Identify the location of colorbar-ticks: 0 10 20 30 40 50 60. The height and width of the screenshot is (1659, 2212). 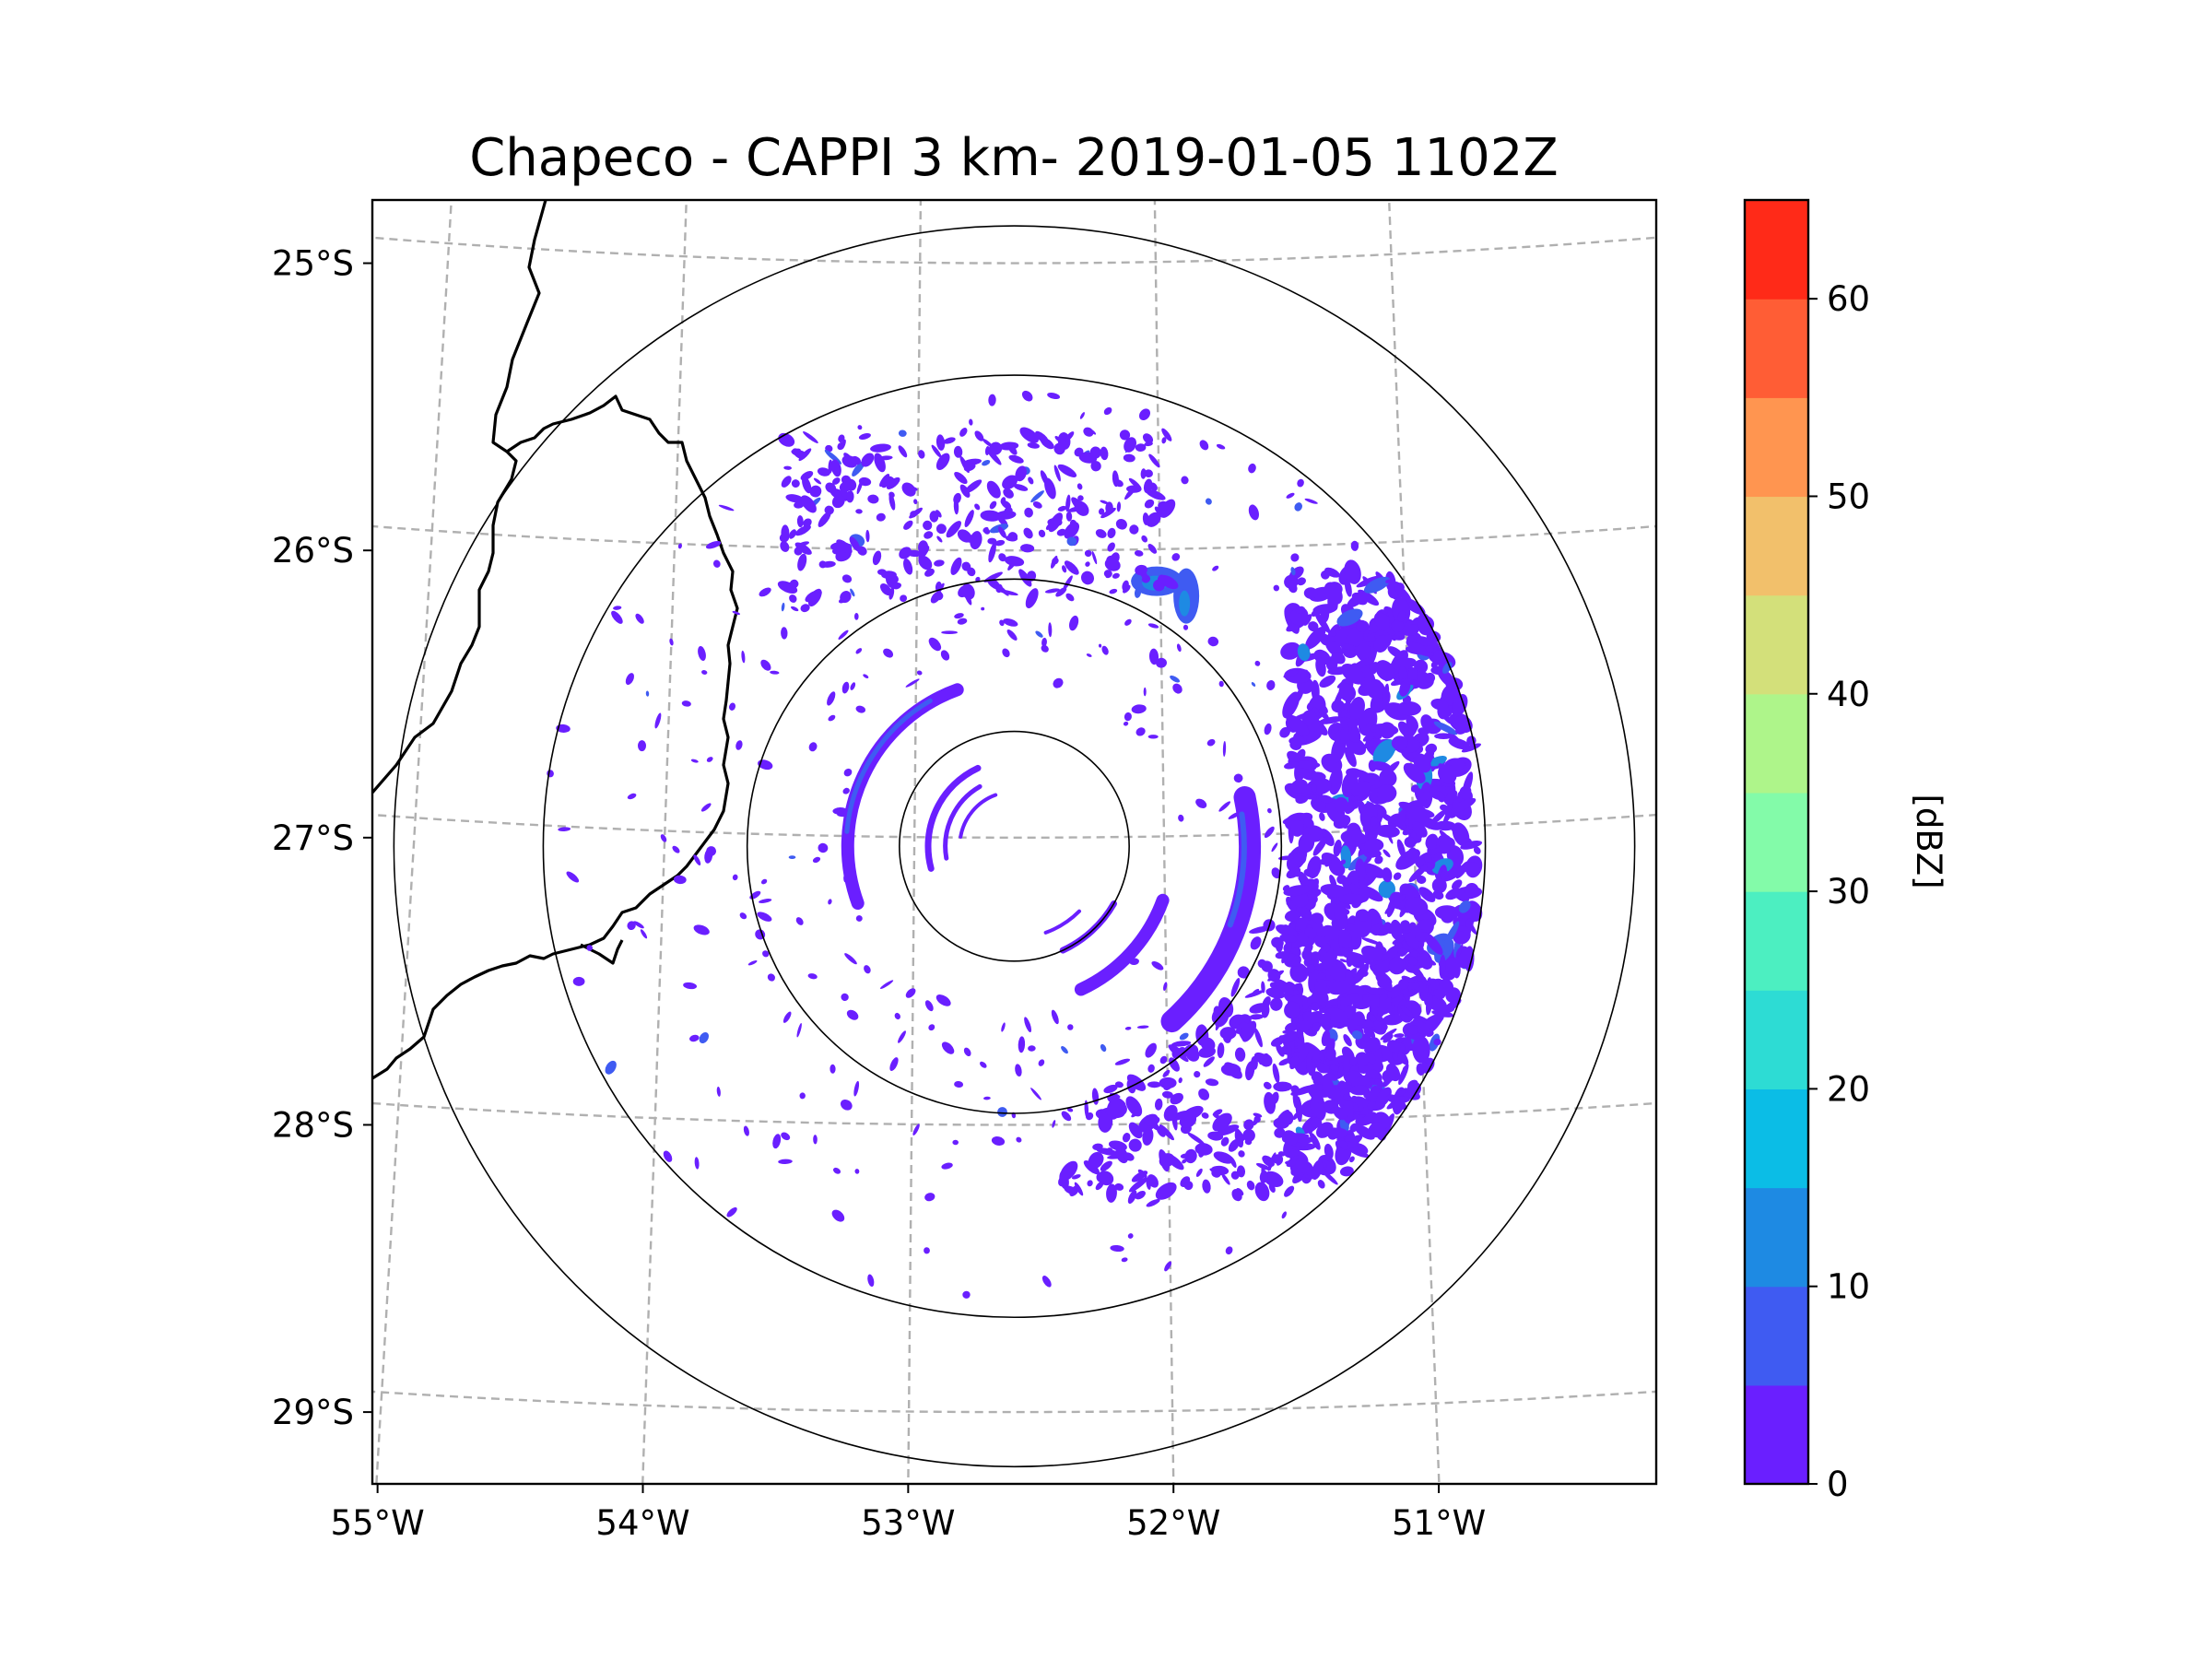
(1839, 891).